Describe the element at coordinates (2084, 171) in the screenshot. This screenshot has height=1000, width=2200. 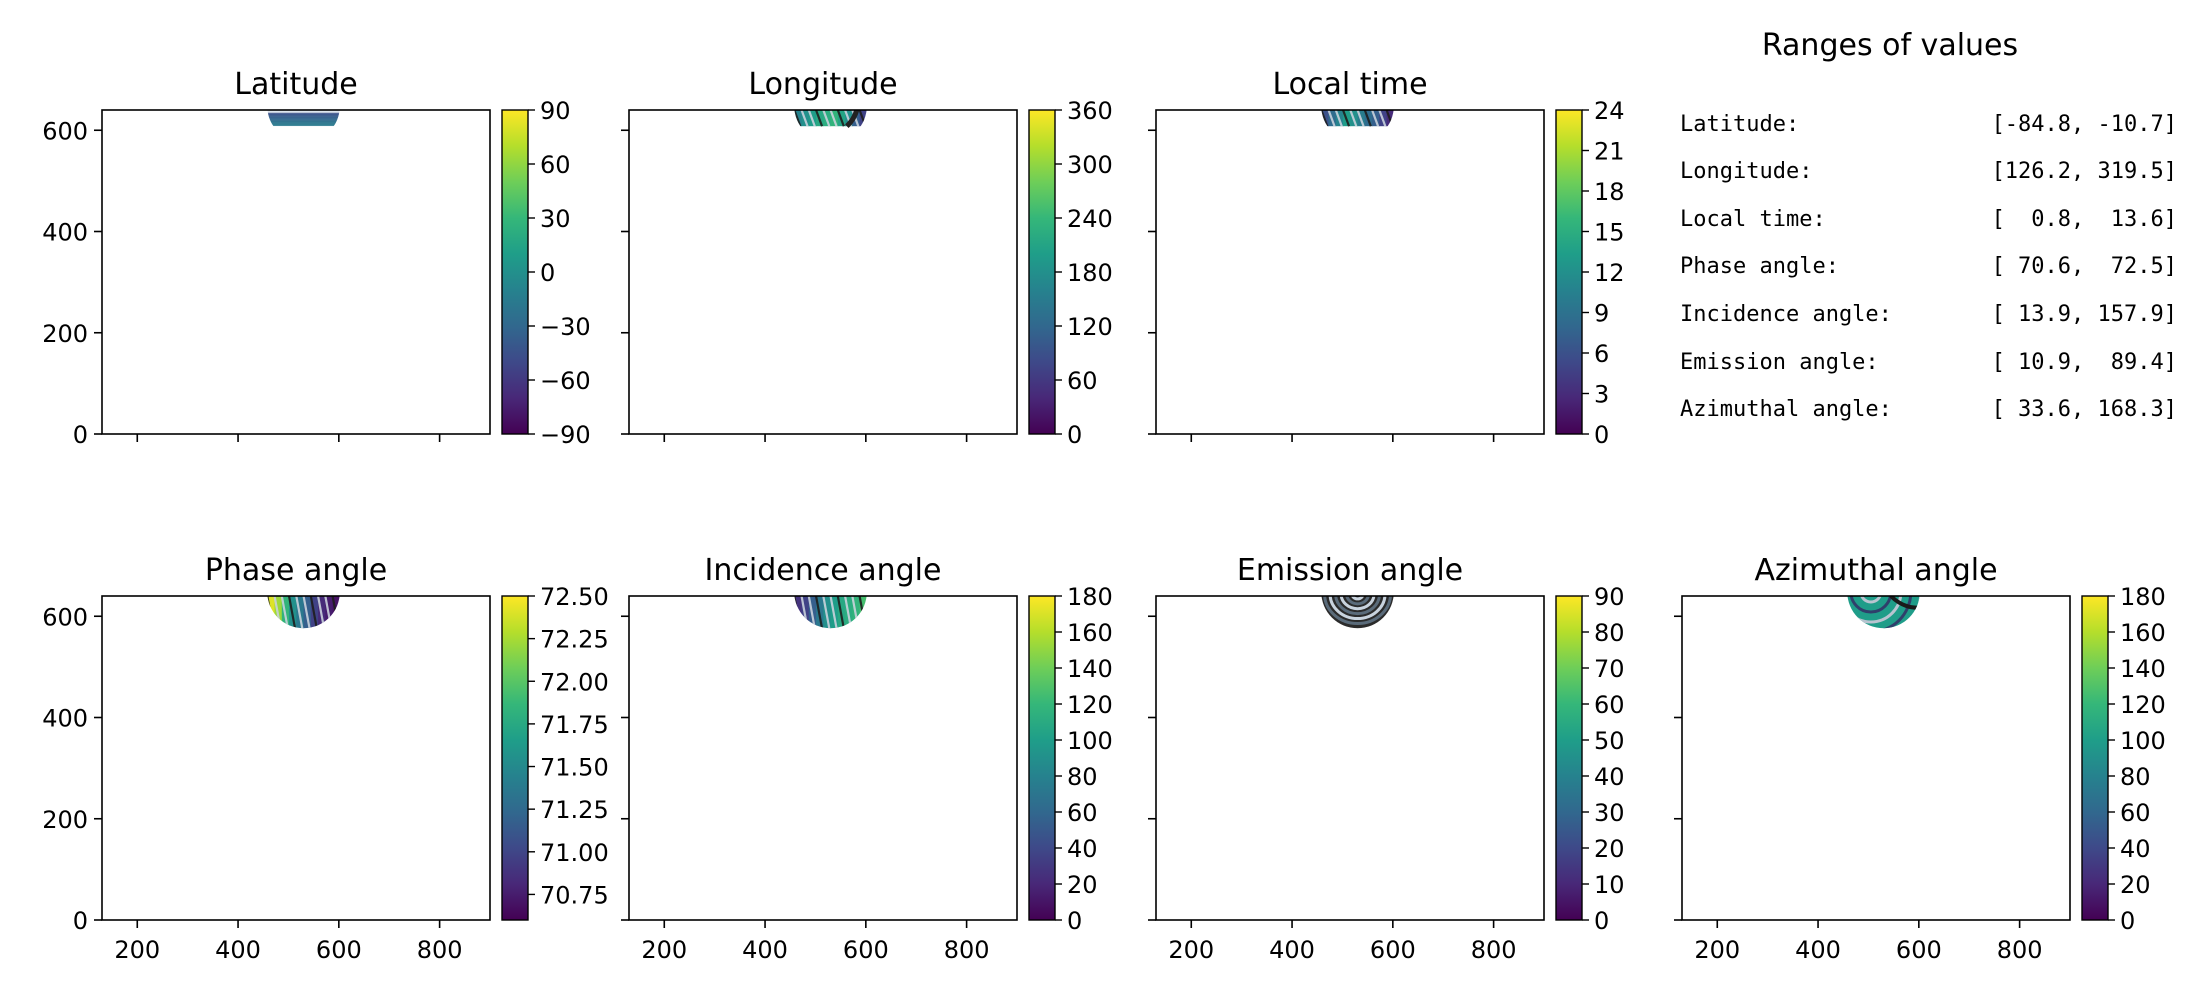
I see `range-value: [126.2, 319.5]` at that location.